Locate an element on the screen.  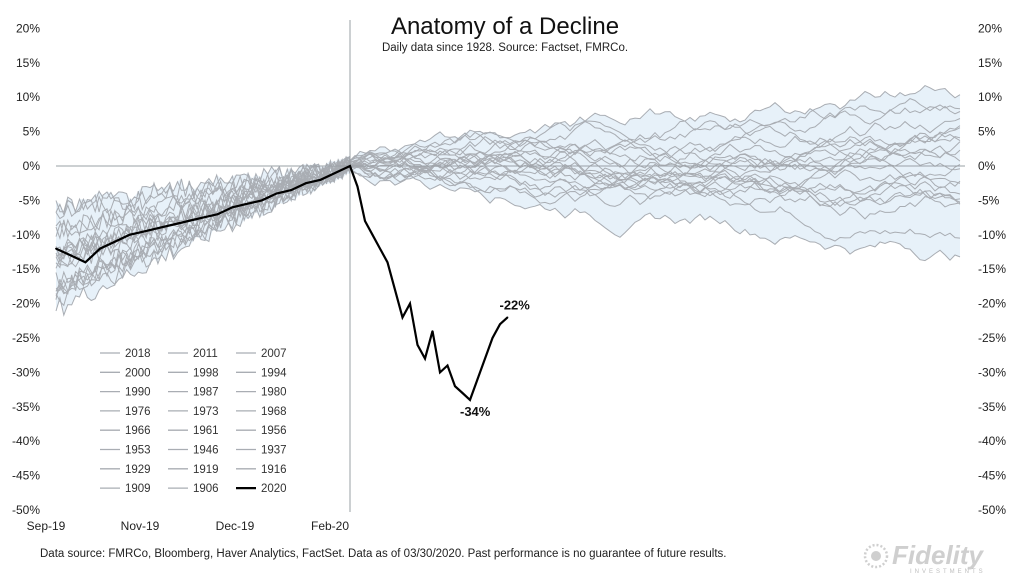
legend-label: 1946 is located at coordinates (206, 451).